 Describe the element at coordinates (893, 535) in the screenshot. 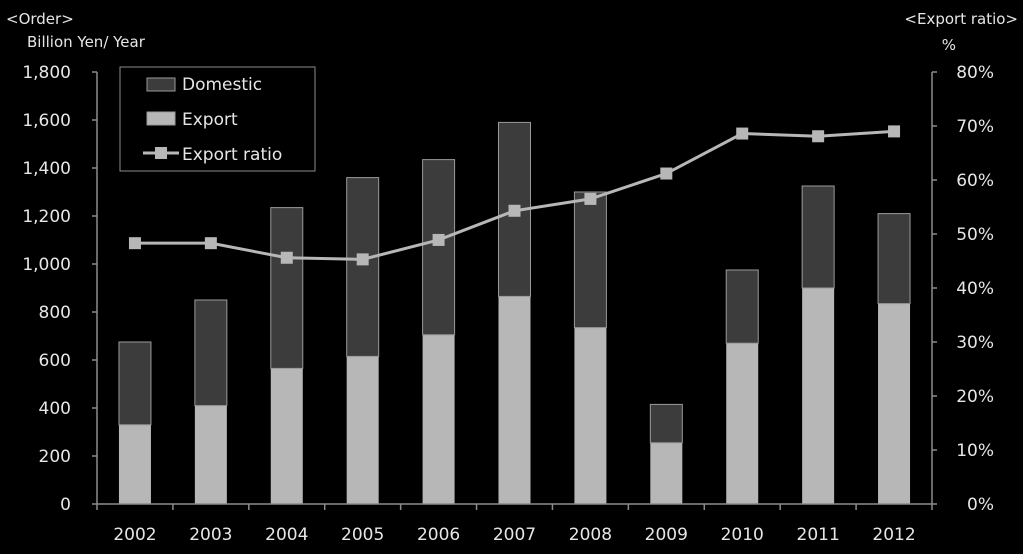

I see `x-tick-label-2012: 2012` at that location.